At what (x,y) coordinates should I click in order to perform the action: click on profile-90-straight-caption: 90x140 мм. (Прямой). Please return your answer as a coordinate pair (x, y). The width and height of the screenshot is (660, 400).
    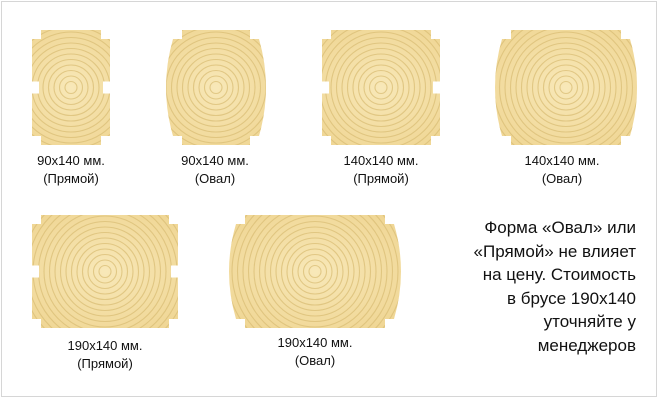
    Looking at the image, I should click on (71, 170).